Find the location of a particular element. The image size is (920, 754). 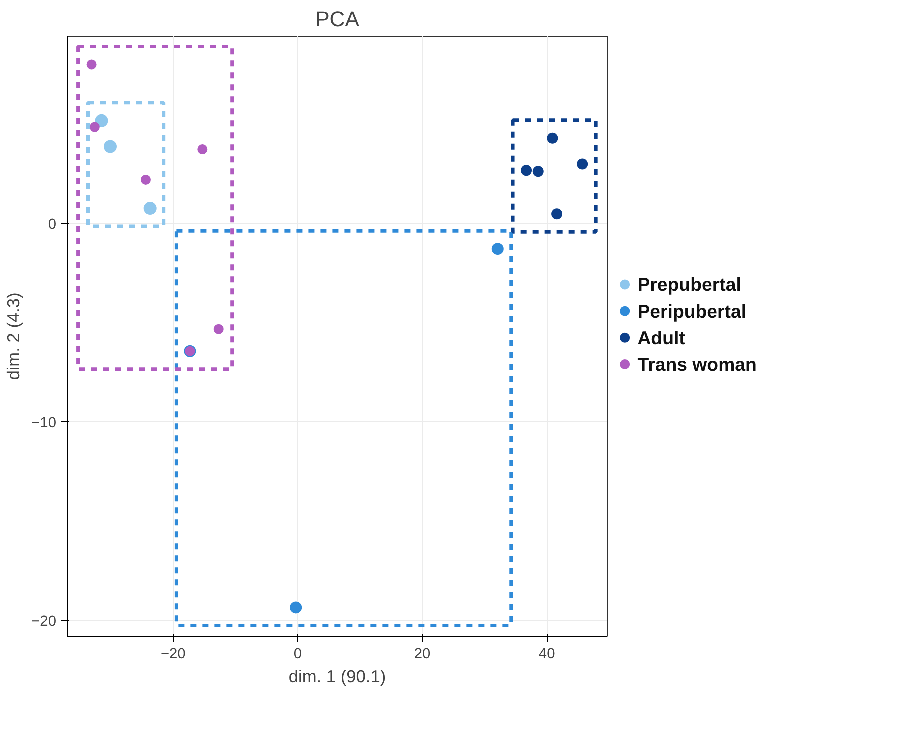

y-tick-label: −10 is located at coordinates (44, 423).